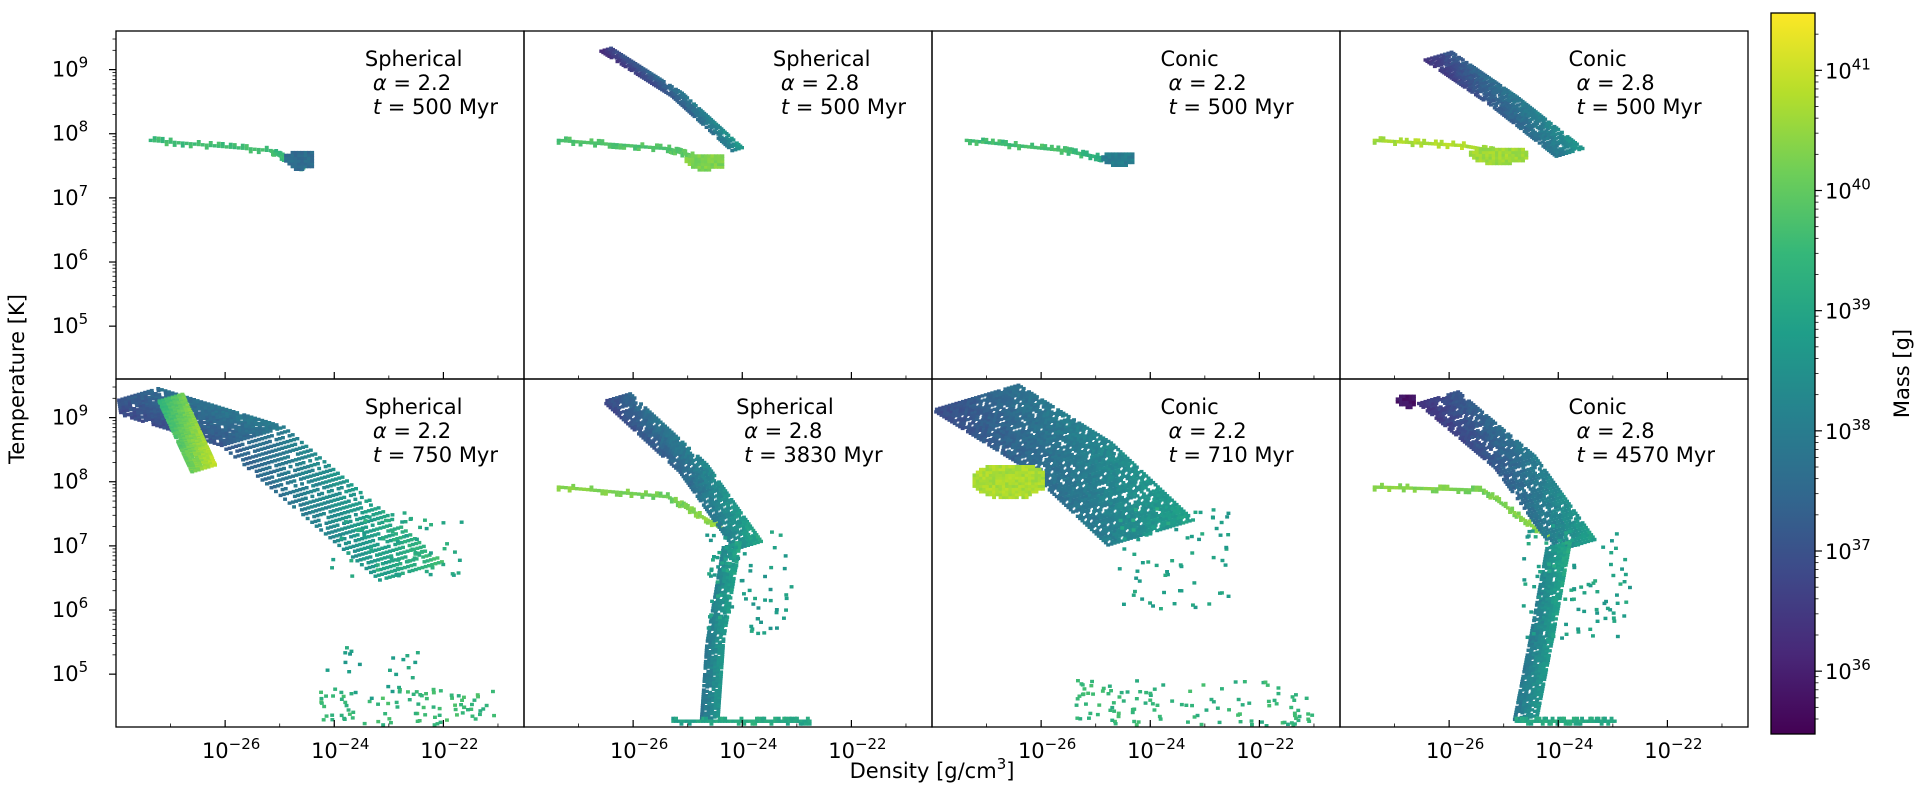 Image resolution: width=1920 pixels, height=798 pixels. Describe the element at coordinates (1126, 160) in the screenshot. I see `heatmap-cell-p3` at that location.